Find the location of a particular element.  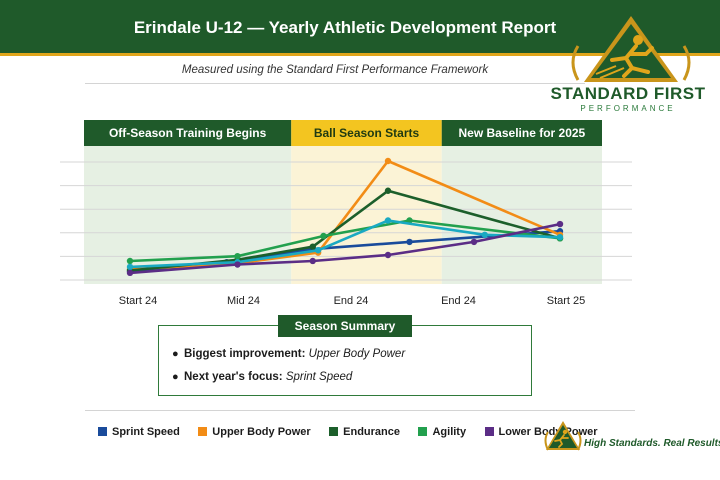

summary-item-value: Sprint Speed is located at coordinates (319, 377).